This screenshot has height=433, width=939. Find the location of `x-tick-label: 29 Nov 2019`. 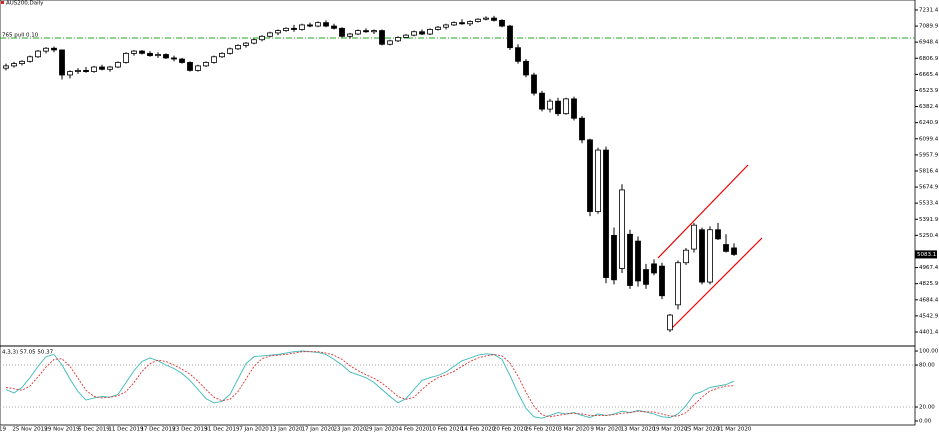

x-tick-label: 29 Nov 2019 is located at coordinates (62, 430).